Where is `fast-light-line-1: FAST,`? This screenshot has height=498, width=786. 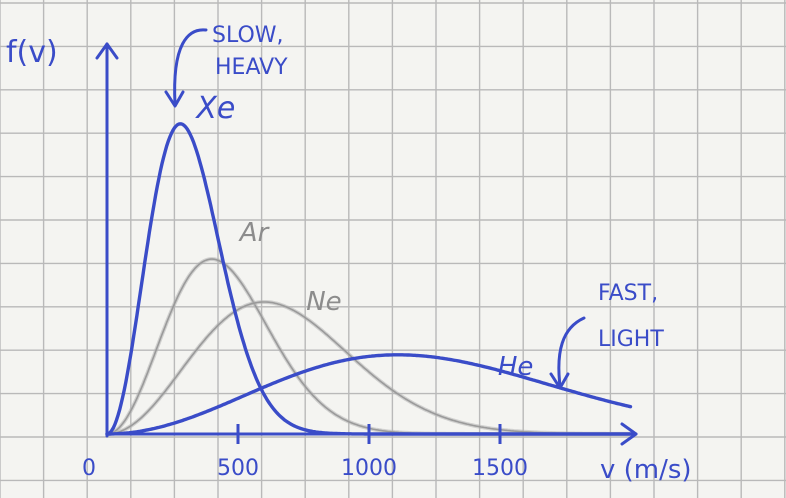 fast-light-line-1: FAST, is located at coordinates (628, 293).